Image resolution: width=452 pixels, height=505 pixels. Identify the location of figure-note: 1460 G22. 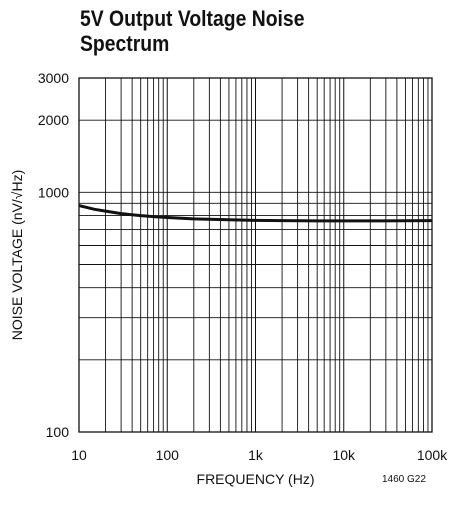
(404, 479).